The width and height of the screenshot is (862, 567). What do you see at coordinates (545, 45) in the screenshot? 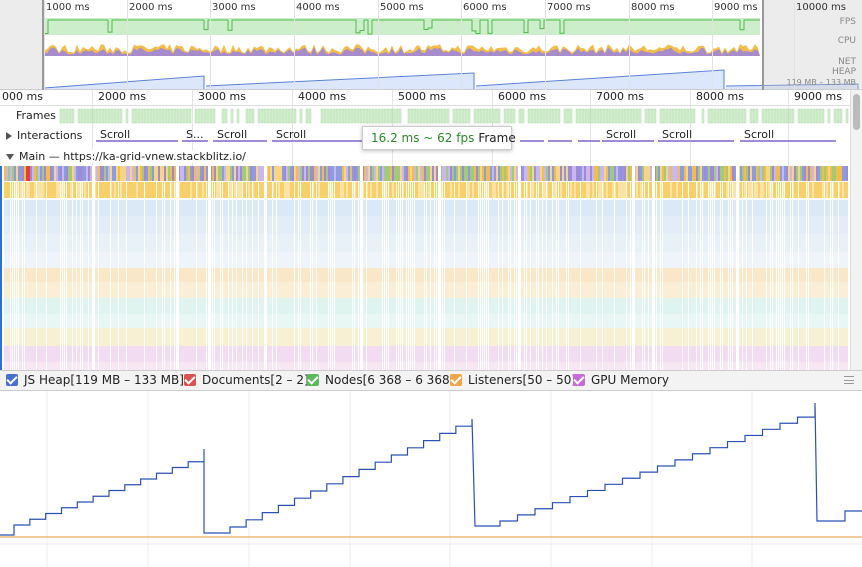
I see `overview-tick-line` at bounding box center [545, 45].